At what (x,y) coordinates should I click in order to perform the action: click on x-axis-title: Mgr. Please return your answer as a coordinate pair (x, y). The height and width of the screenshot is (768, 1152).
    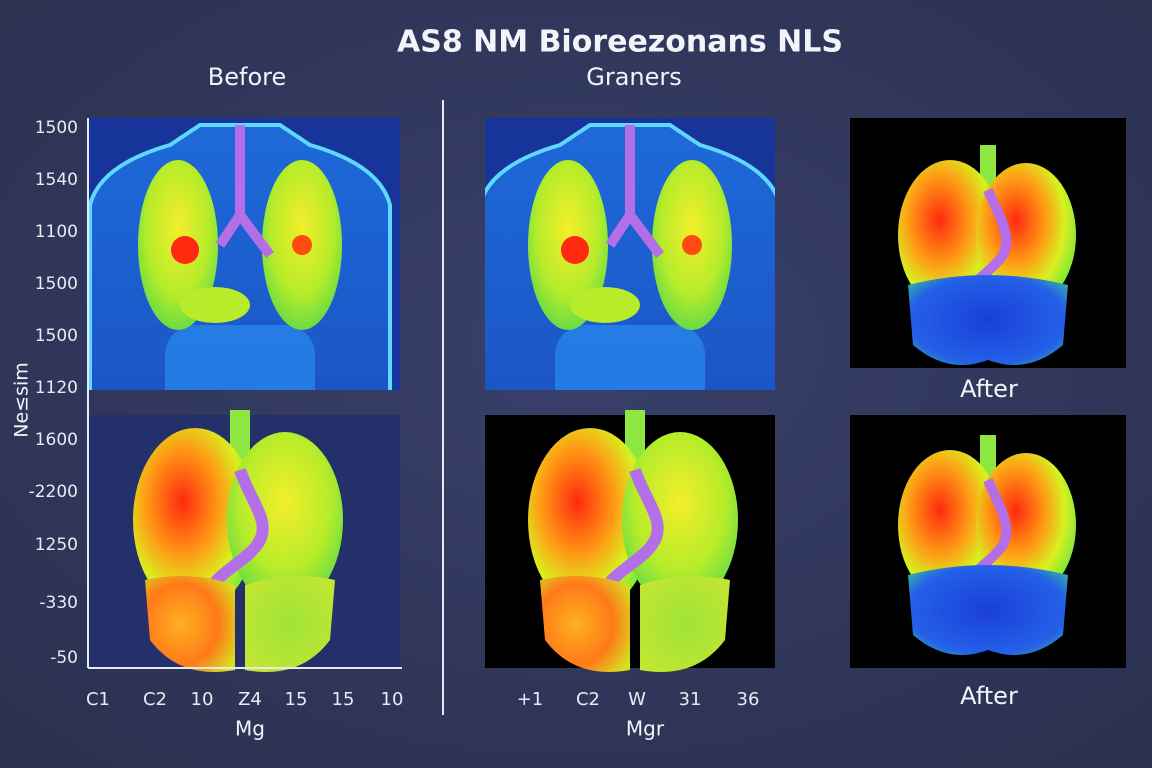
    Looking at the image, I should click on (645, 729).